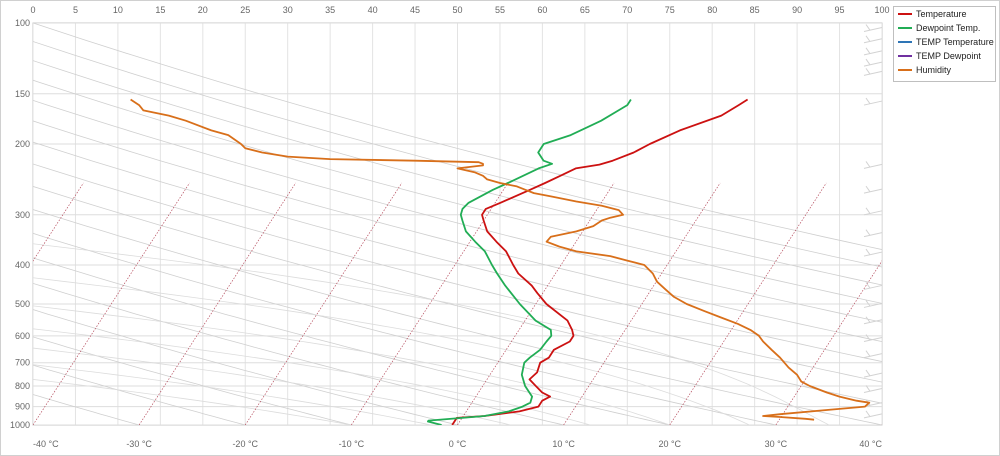 The width and height of the screenshot is (1000, 456). I want to click on humidity-tick-label: 20, so click(203, 10).